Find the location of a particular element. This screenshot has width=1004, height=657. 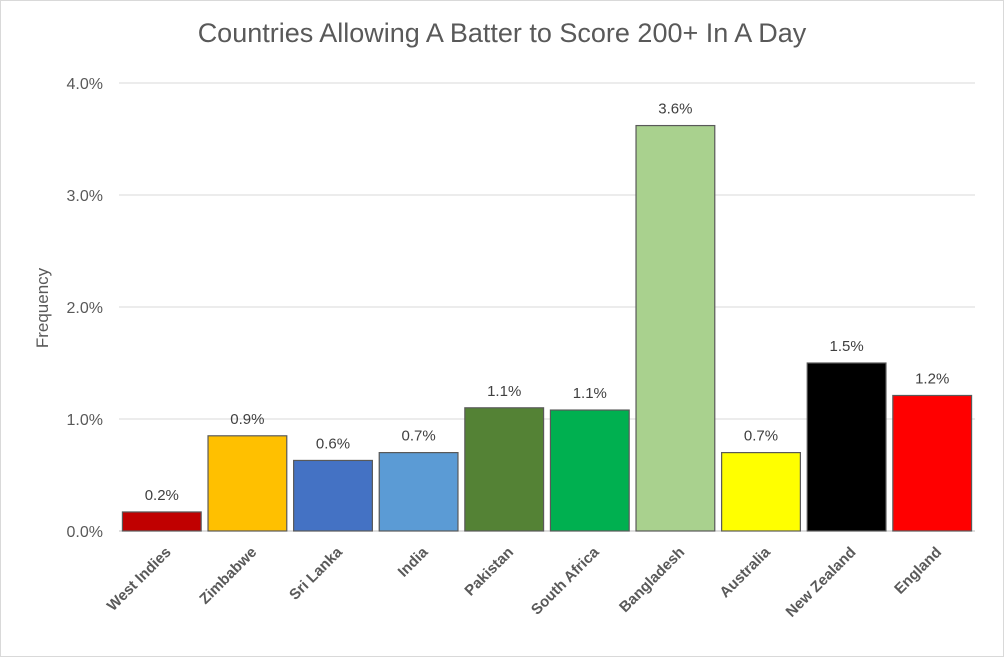

y-tick-label: 0.0% is located at coordinates (85, 532).